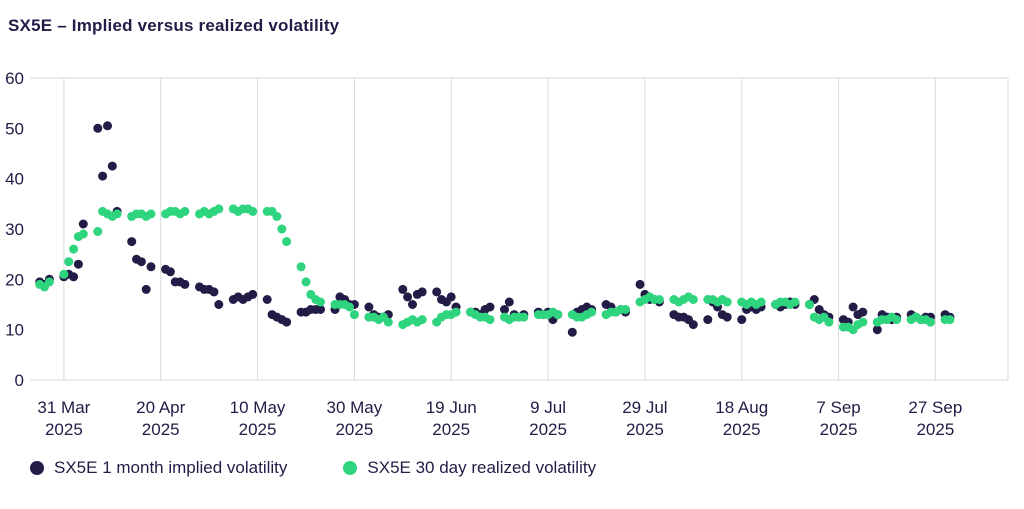 The width and height of the screenshot is (1024, 509). I want to click on legend-label-realized: SX5E 30 day realized volatility, so click(482, 467).